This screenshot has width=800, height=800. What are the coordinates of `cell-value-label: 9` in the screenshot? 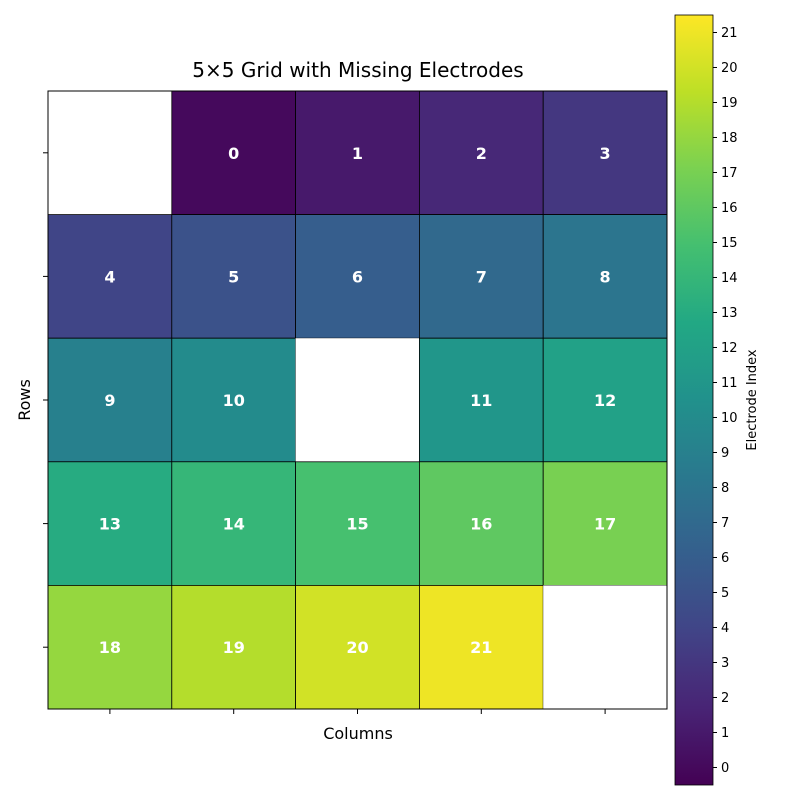 It's located at (109, 400).